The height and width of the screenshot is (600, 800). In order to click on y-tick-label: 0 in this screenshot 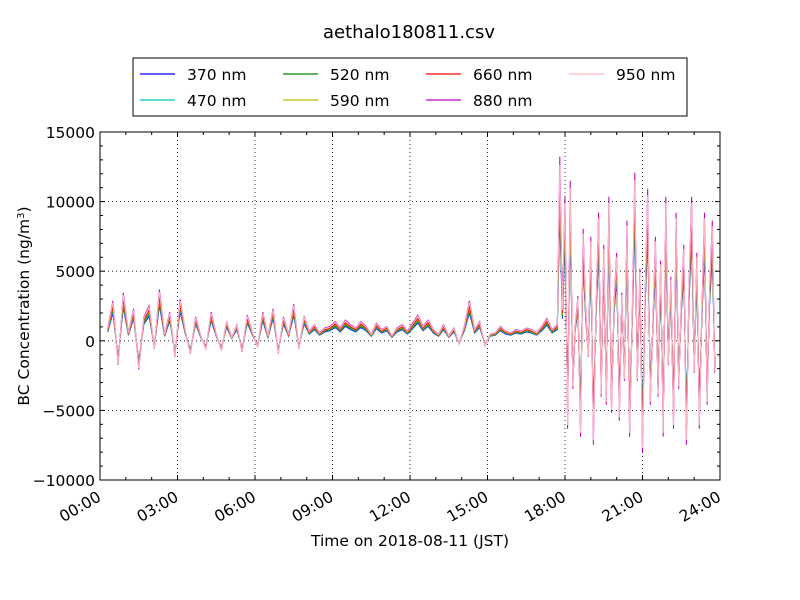, I will do `click(90, 342)`.